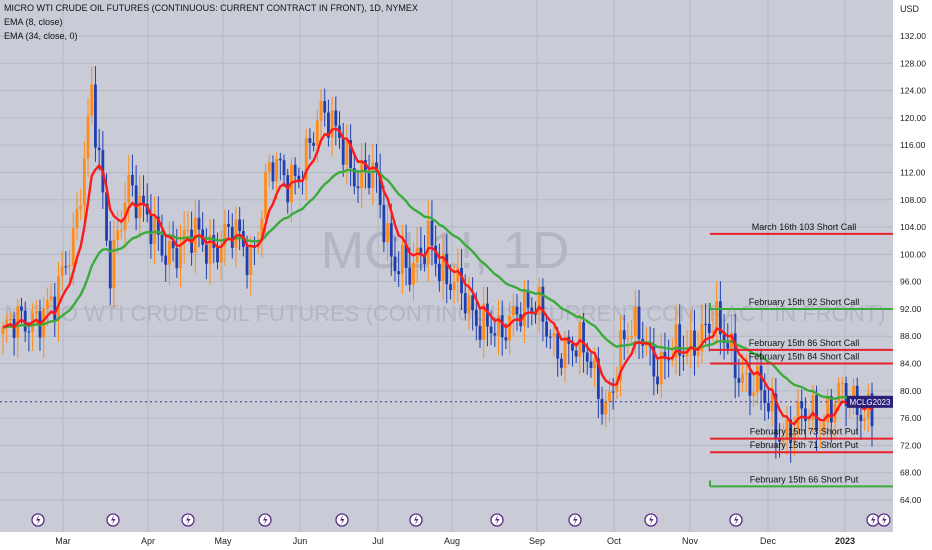 This screenshot has width=932, height=550. Describe the element at coordinates (913, 91) in the screenshot. I see `price-tick-label: 124.00` at that location.